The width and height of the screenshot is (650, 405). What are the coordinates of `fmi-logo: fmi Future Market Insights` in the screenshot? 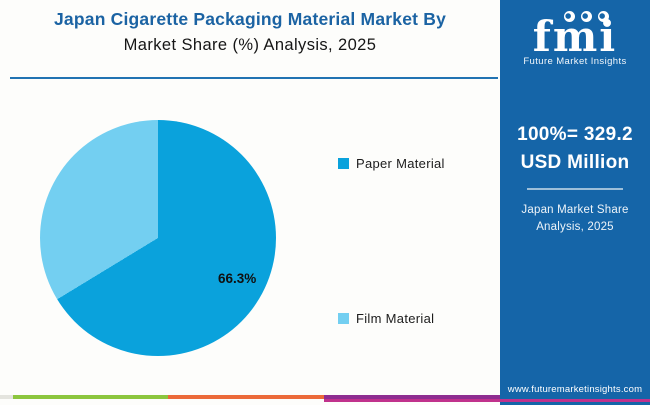 It's located at (575, 37).